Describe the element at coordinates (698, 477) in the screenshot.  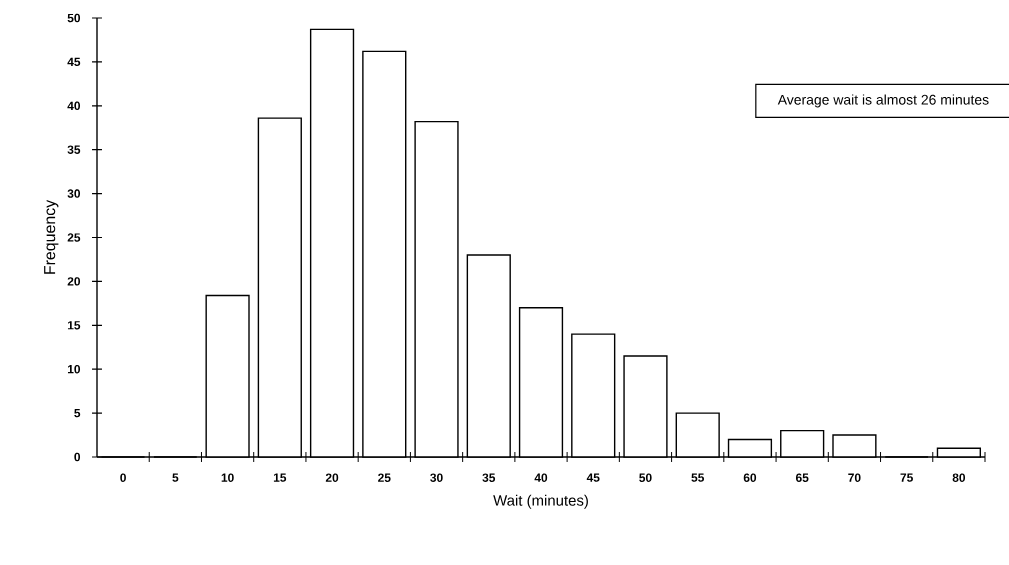
I see `x-tick-label: 55` at that location.